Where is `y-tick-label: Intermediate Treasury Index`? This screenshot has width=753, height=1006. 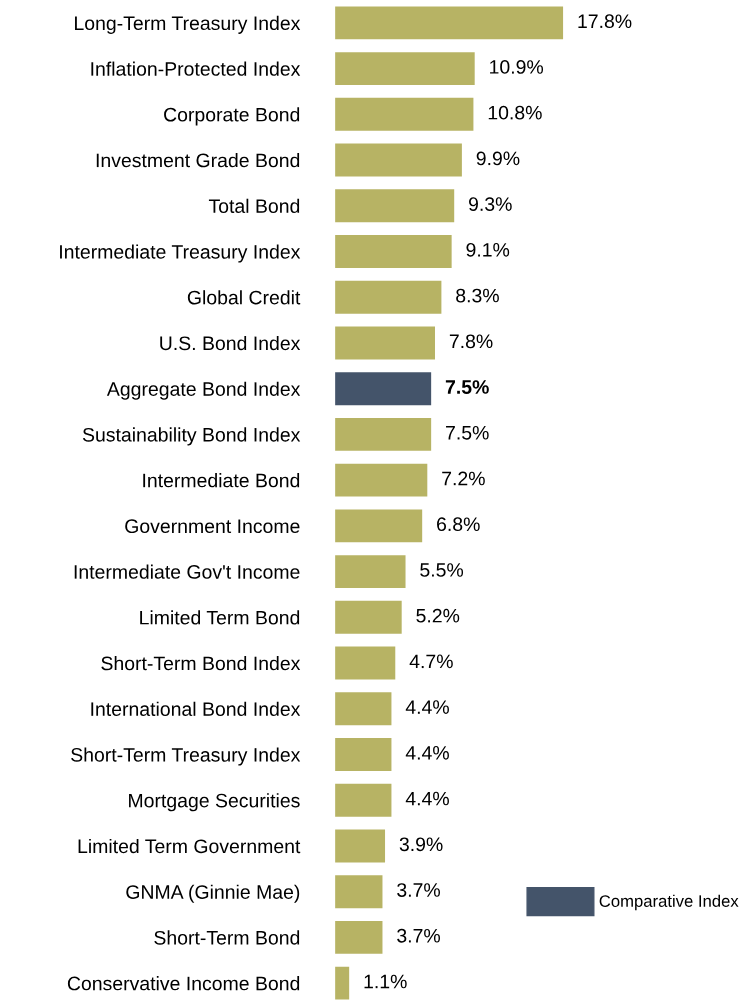 y-tick-label: Intermediate Treasury Index is located at coordinates (180, 253).